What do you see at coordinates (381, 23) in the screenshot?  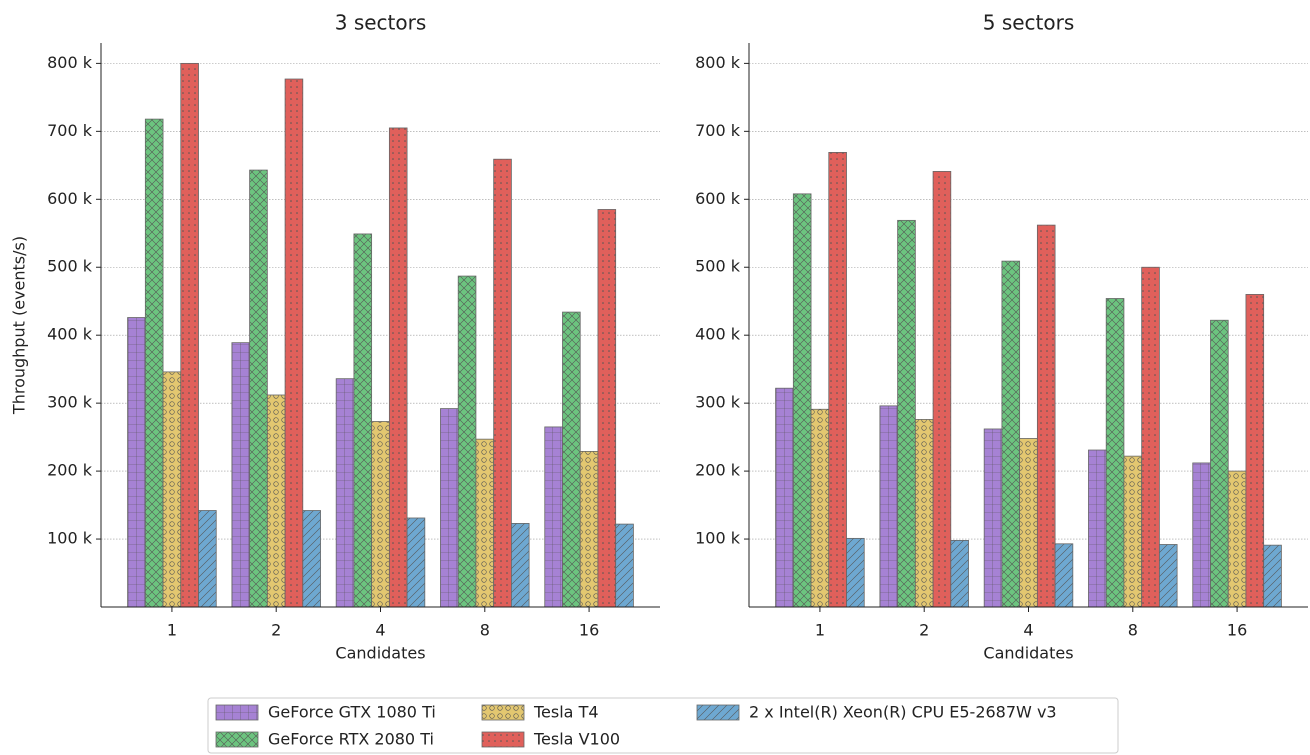 I see `chart-title: 3 sectors` at bounding box center [381, 23].